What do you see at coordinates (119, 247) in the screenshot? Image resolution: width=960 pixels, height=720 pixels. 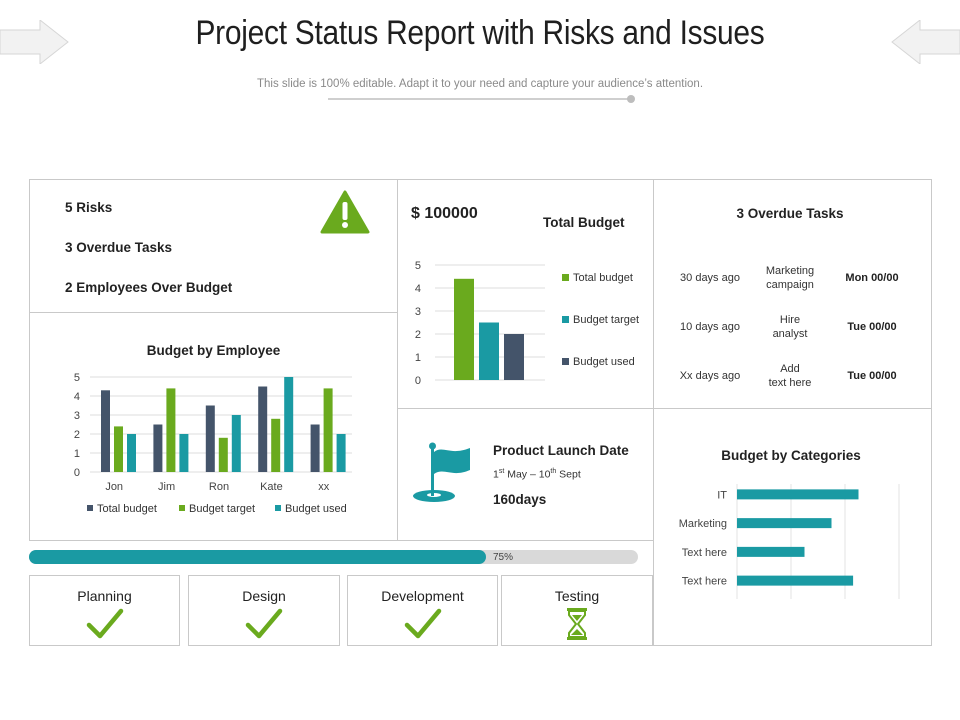 I see `overdue-tasks-count: 3 Overdue Tasks` at bounding box center [119, 247].